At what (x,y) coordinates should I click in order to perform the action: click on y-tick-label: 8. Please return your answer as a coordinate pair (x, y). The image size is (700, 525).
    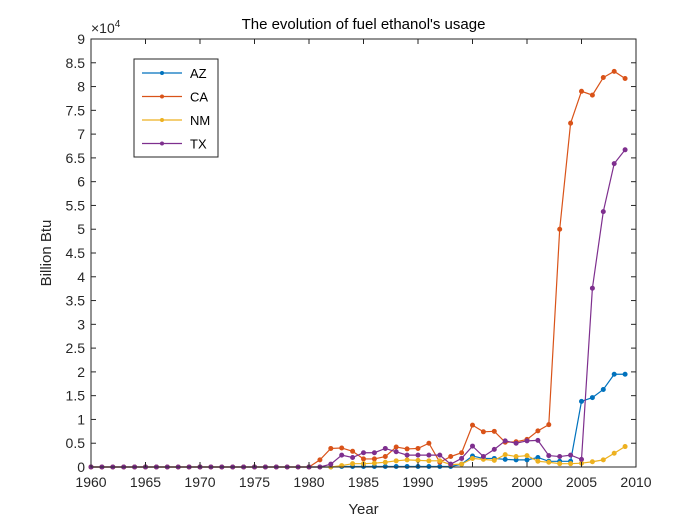
    Looking at the image, I should click on (81, 87).